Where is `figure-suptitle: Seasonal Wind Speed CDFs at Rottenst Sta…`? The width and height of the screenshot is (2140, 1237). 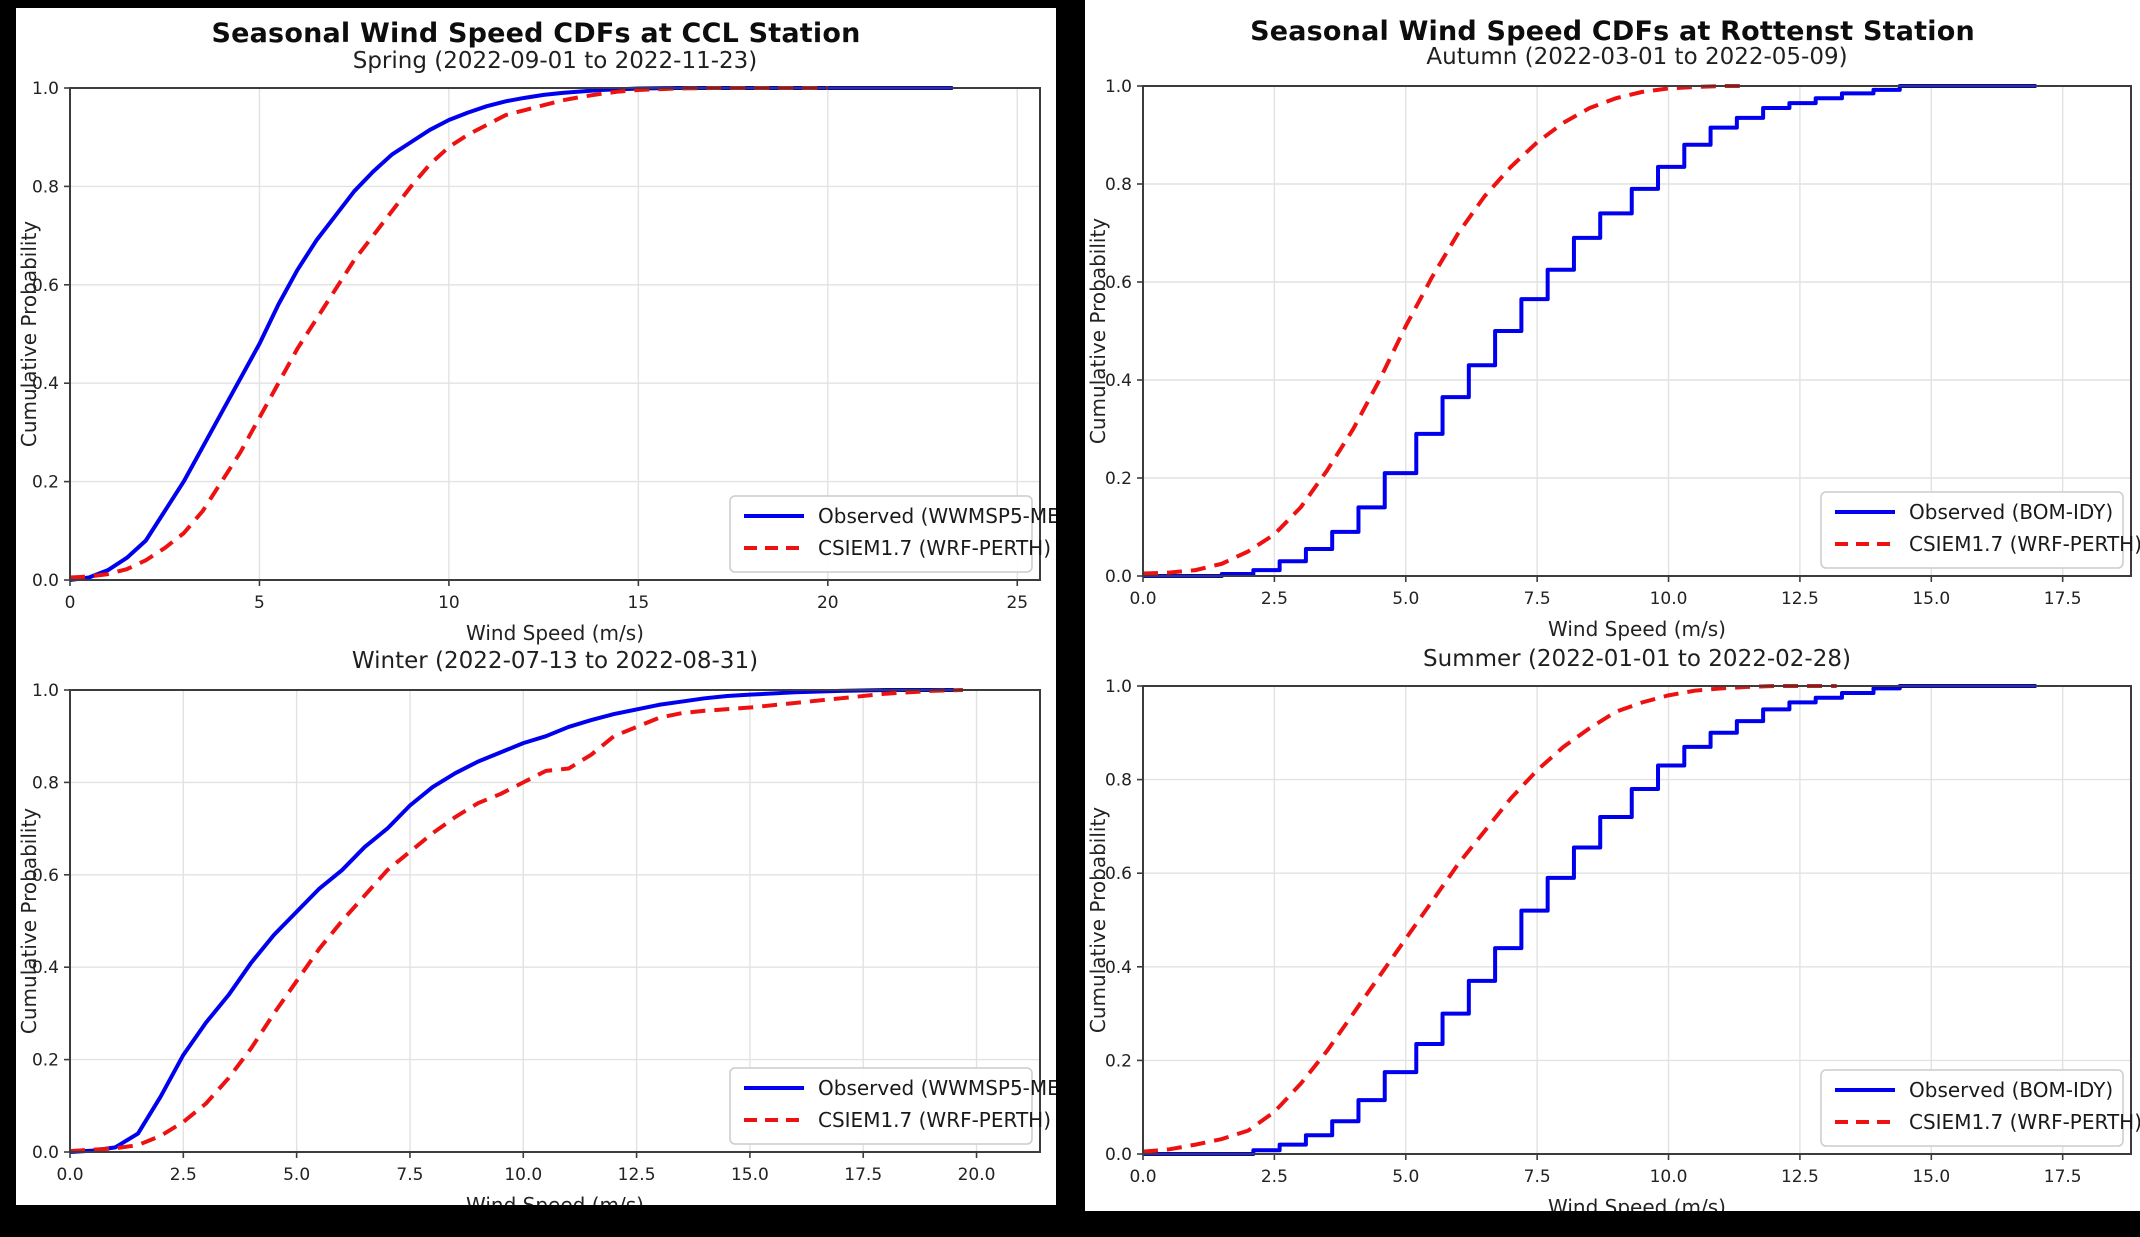 figure-suptitle: Seasonal Wind Speed CDFs at Rottenst Sta… is located at coordinates (1612, 31).